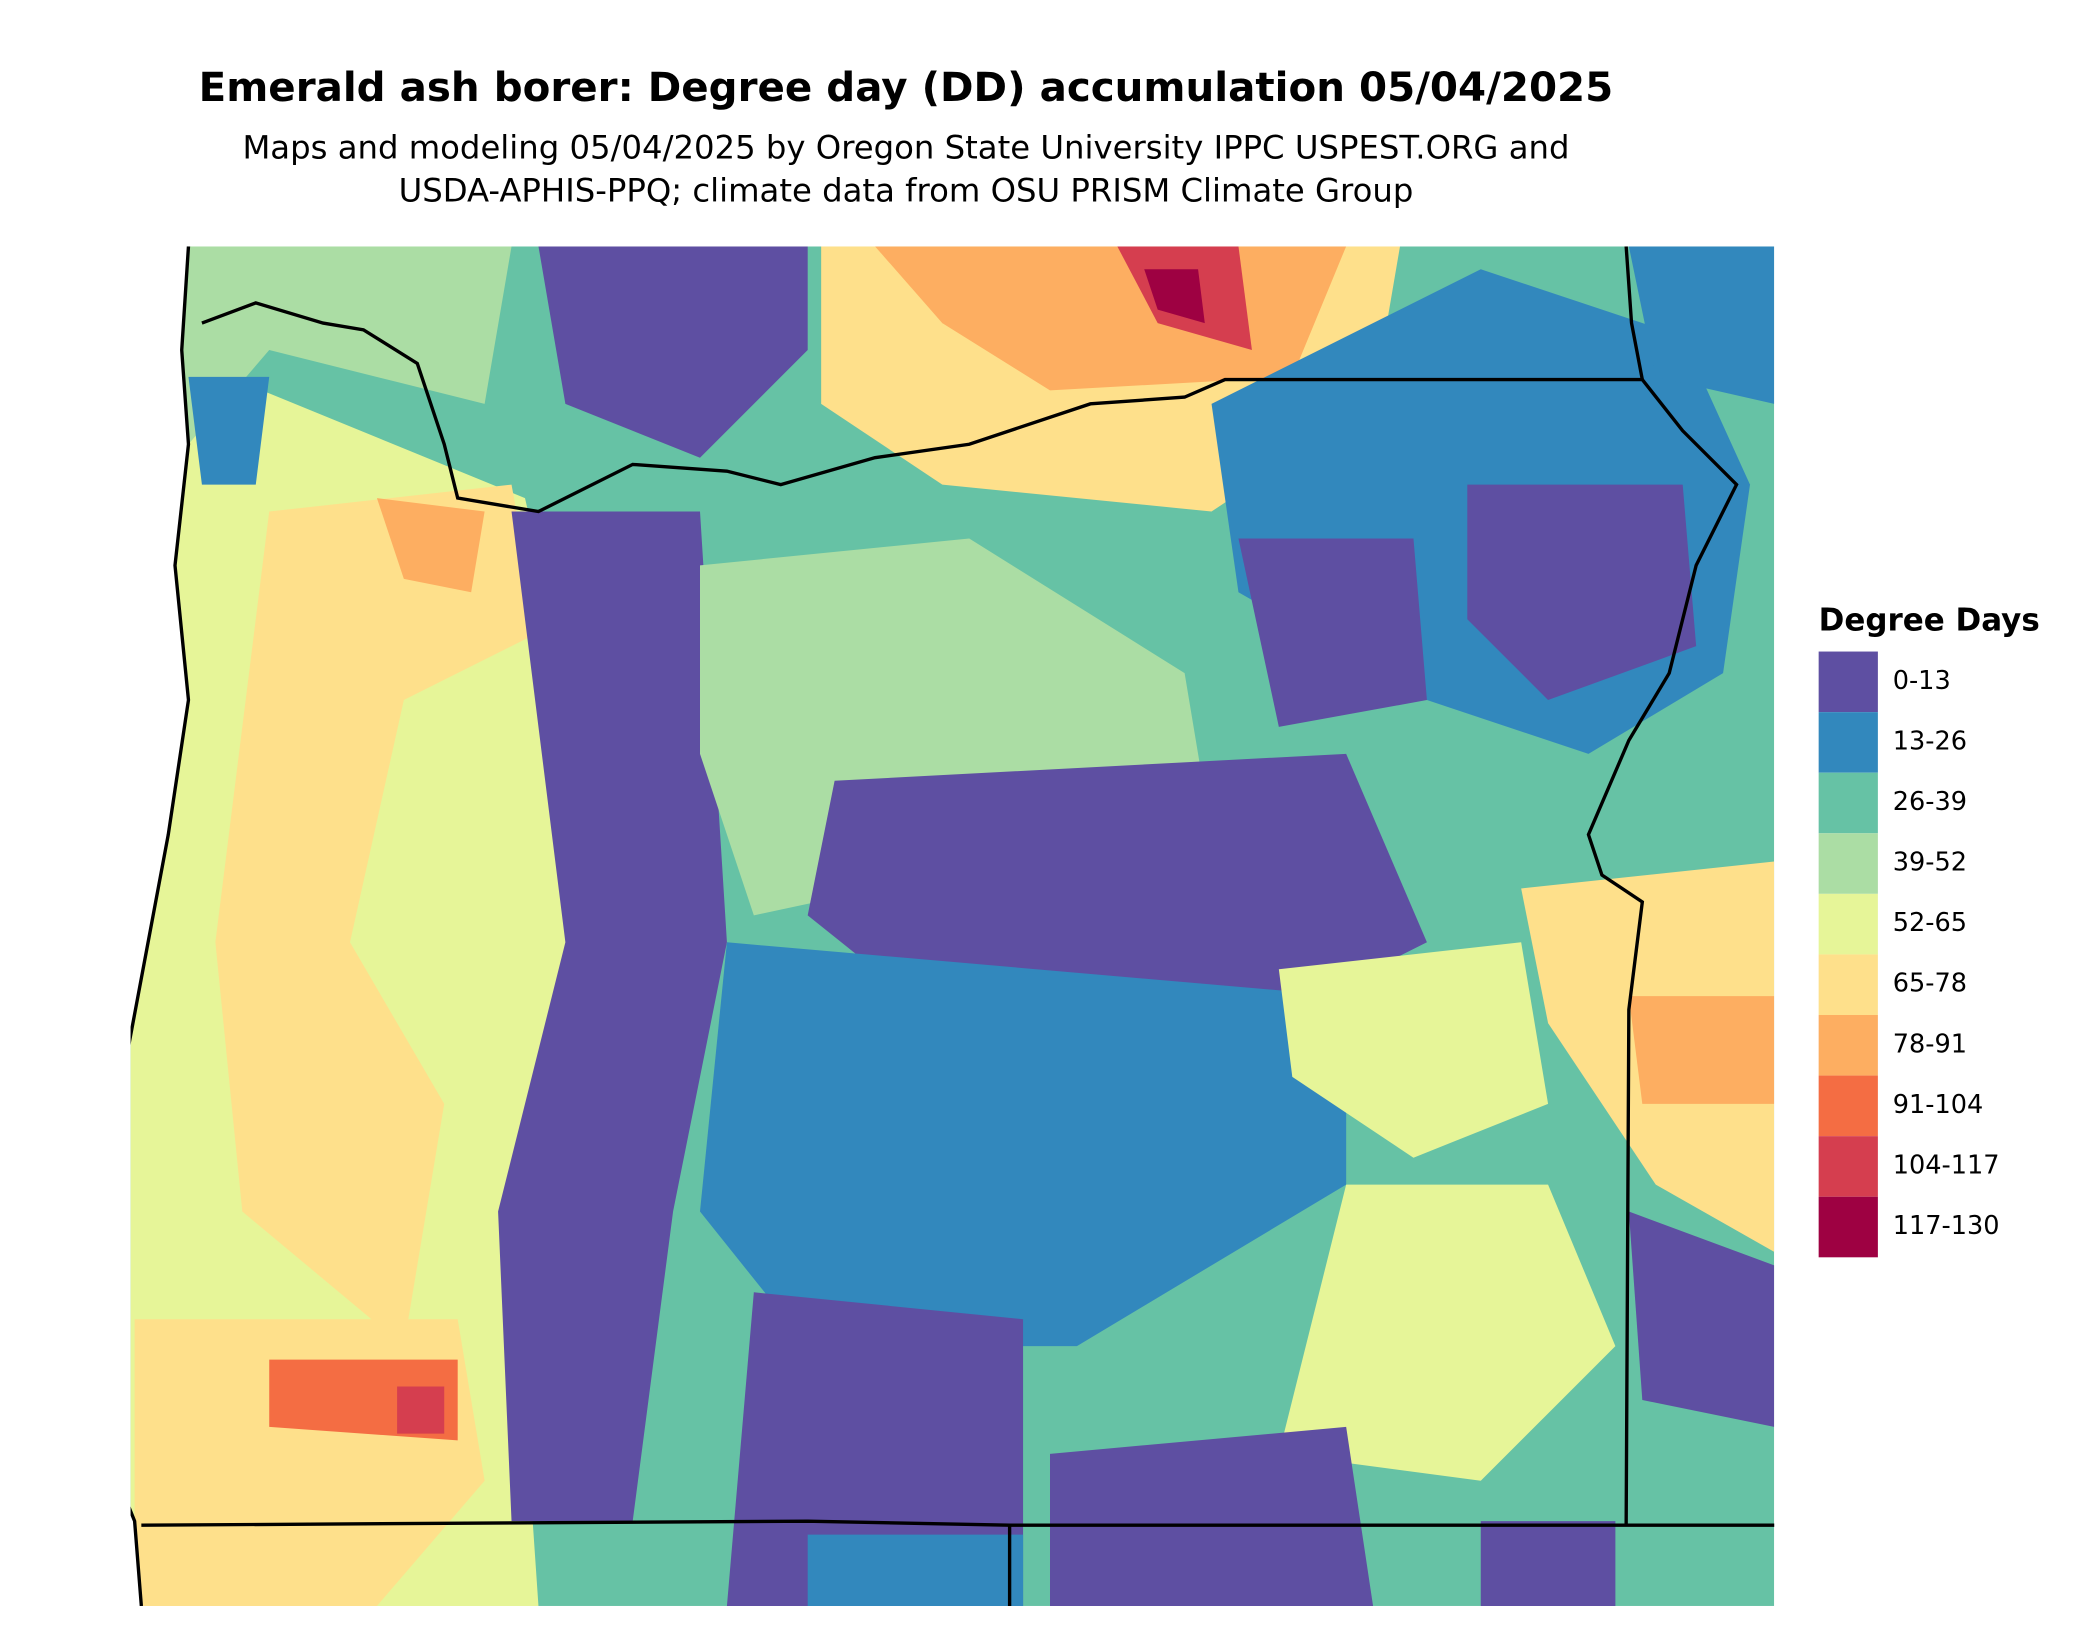 The height and width of the screenshot is (1645, 2100). I want to click on coastline, so click(160, 926).